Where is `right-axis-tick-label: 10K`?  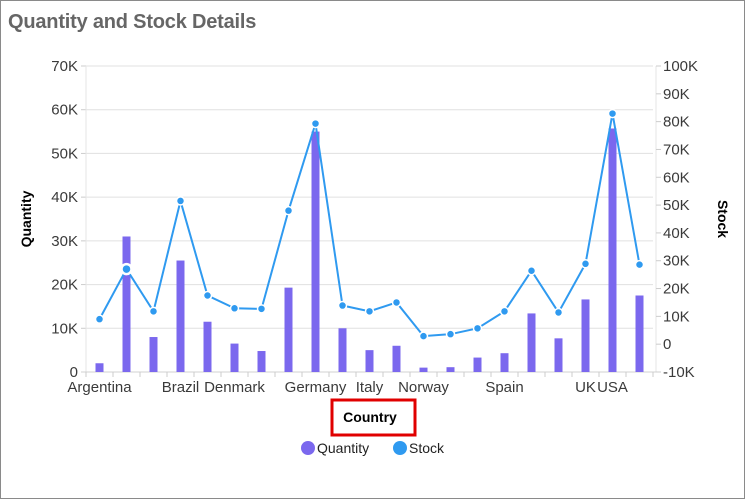
right-axis-tick-label: 10K is located at coordinates (676, 316).